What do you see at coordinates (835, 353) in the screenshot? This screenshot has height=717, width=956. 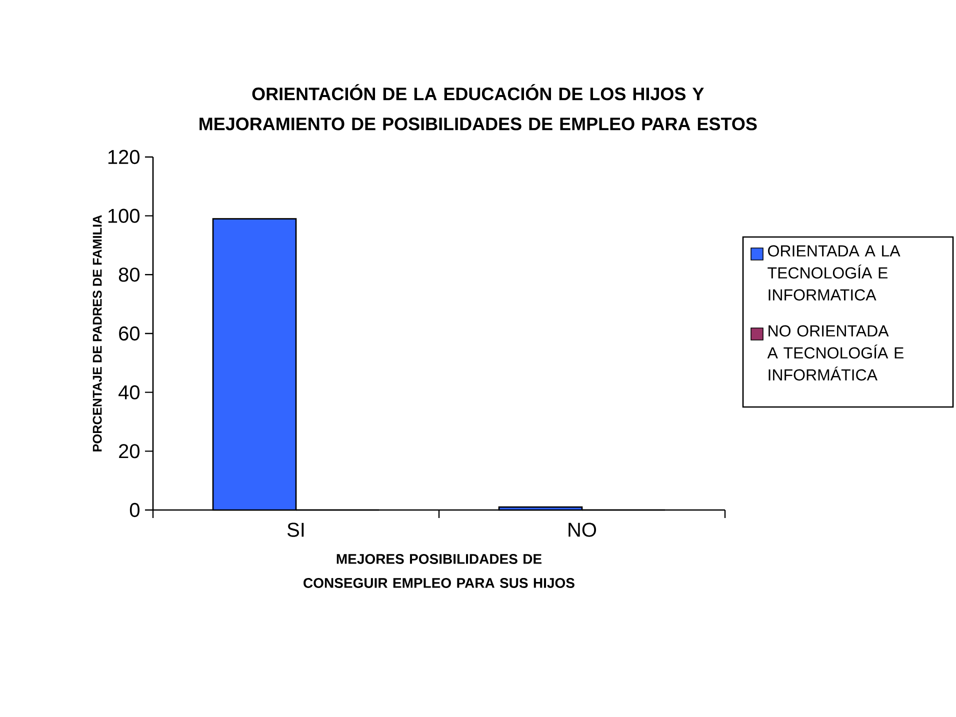 I see `legend-label: NO ORIENTADA A TECNOLOGÍA E INFORMÁTICA` at bounding box center [835, 353].